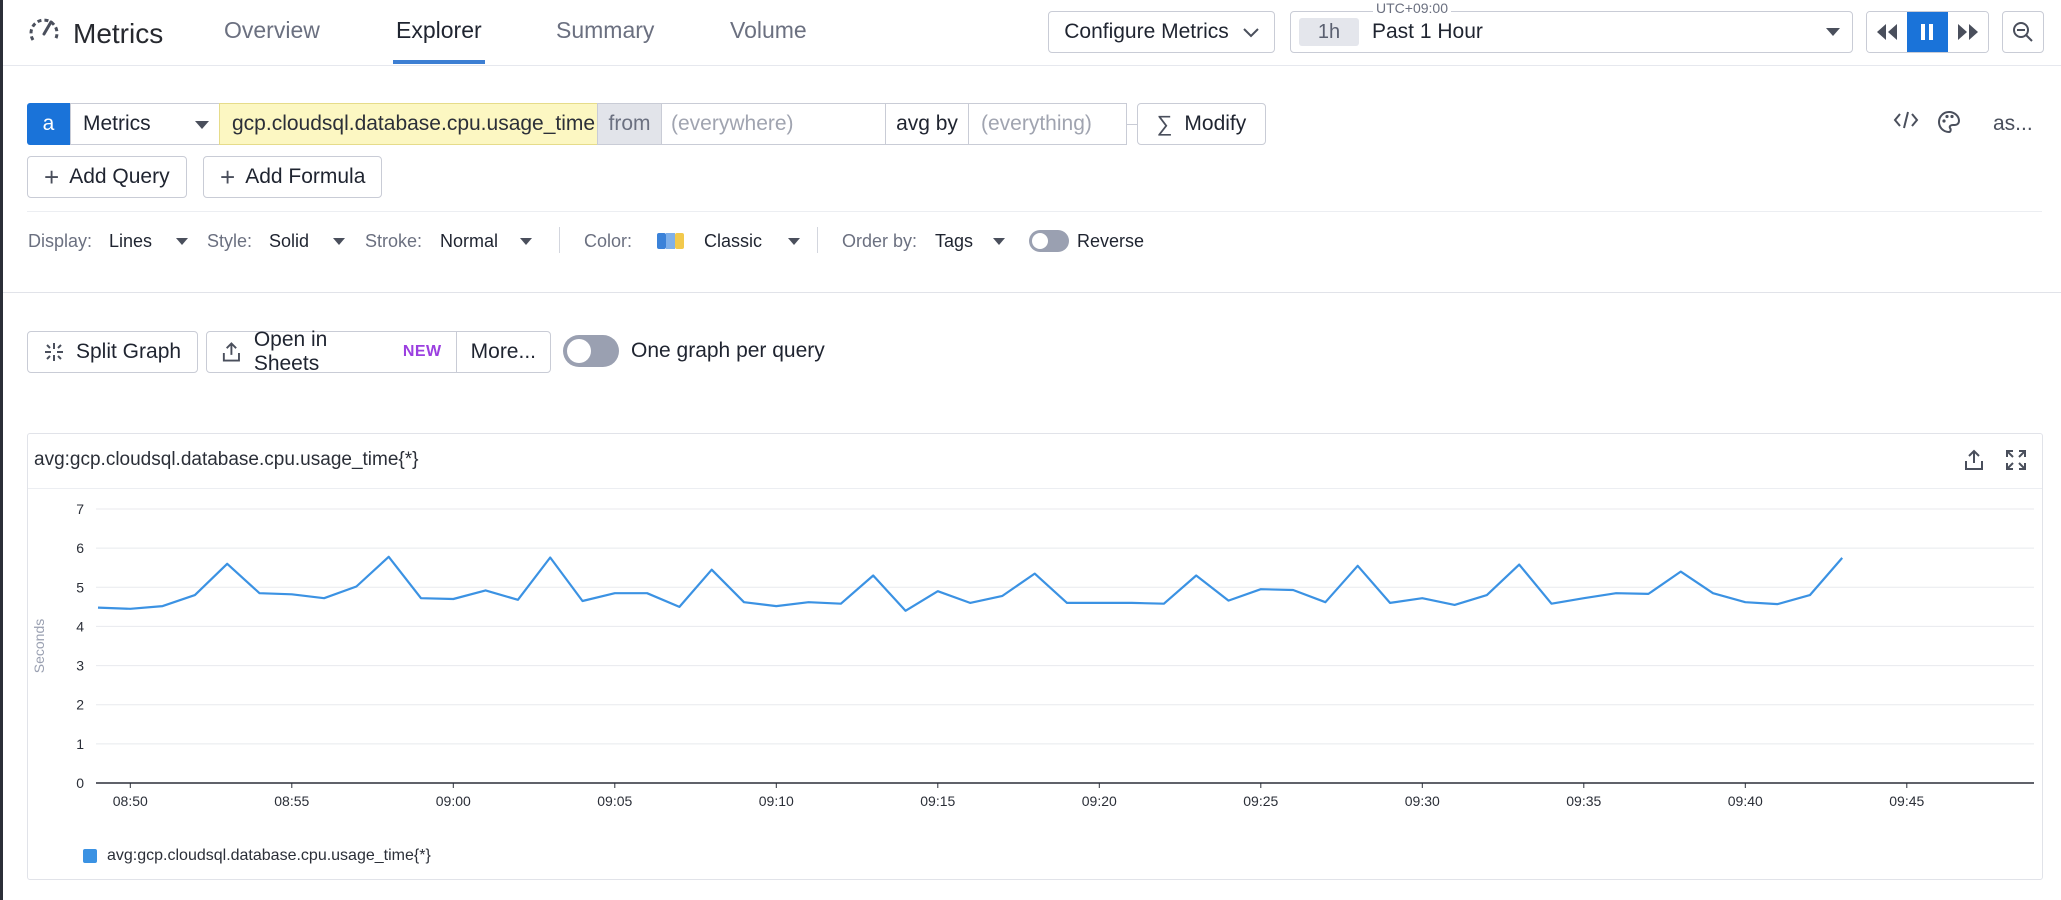 The height and width of the screenshot is (900, 2061). I want to click on expand-icon, so click(2016, 462).